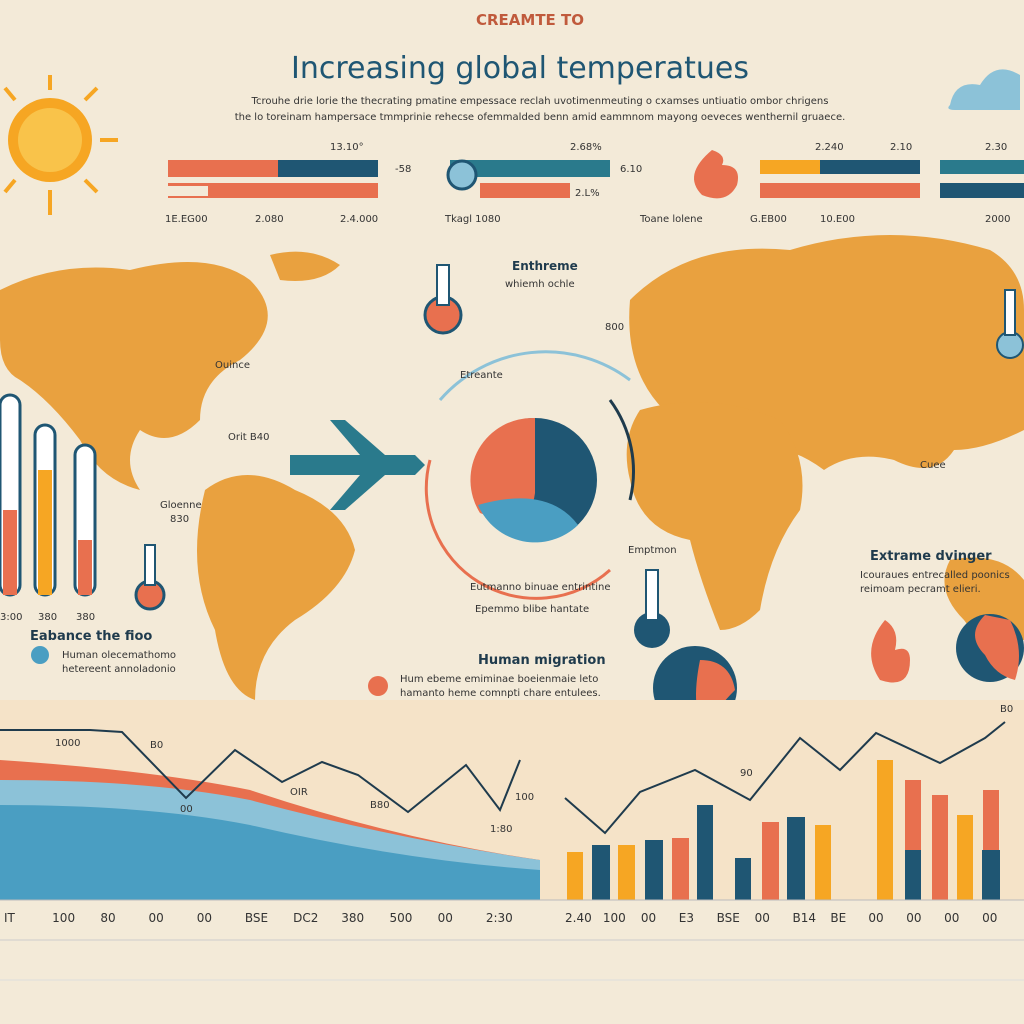 This screenshot has width=1024, height=1024. I want to click on stat-label: 2.4.000, so click(359, 219).